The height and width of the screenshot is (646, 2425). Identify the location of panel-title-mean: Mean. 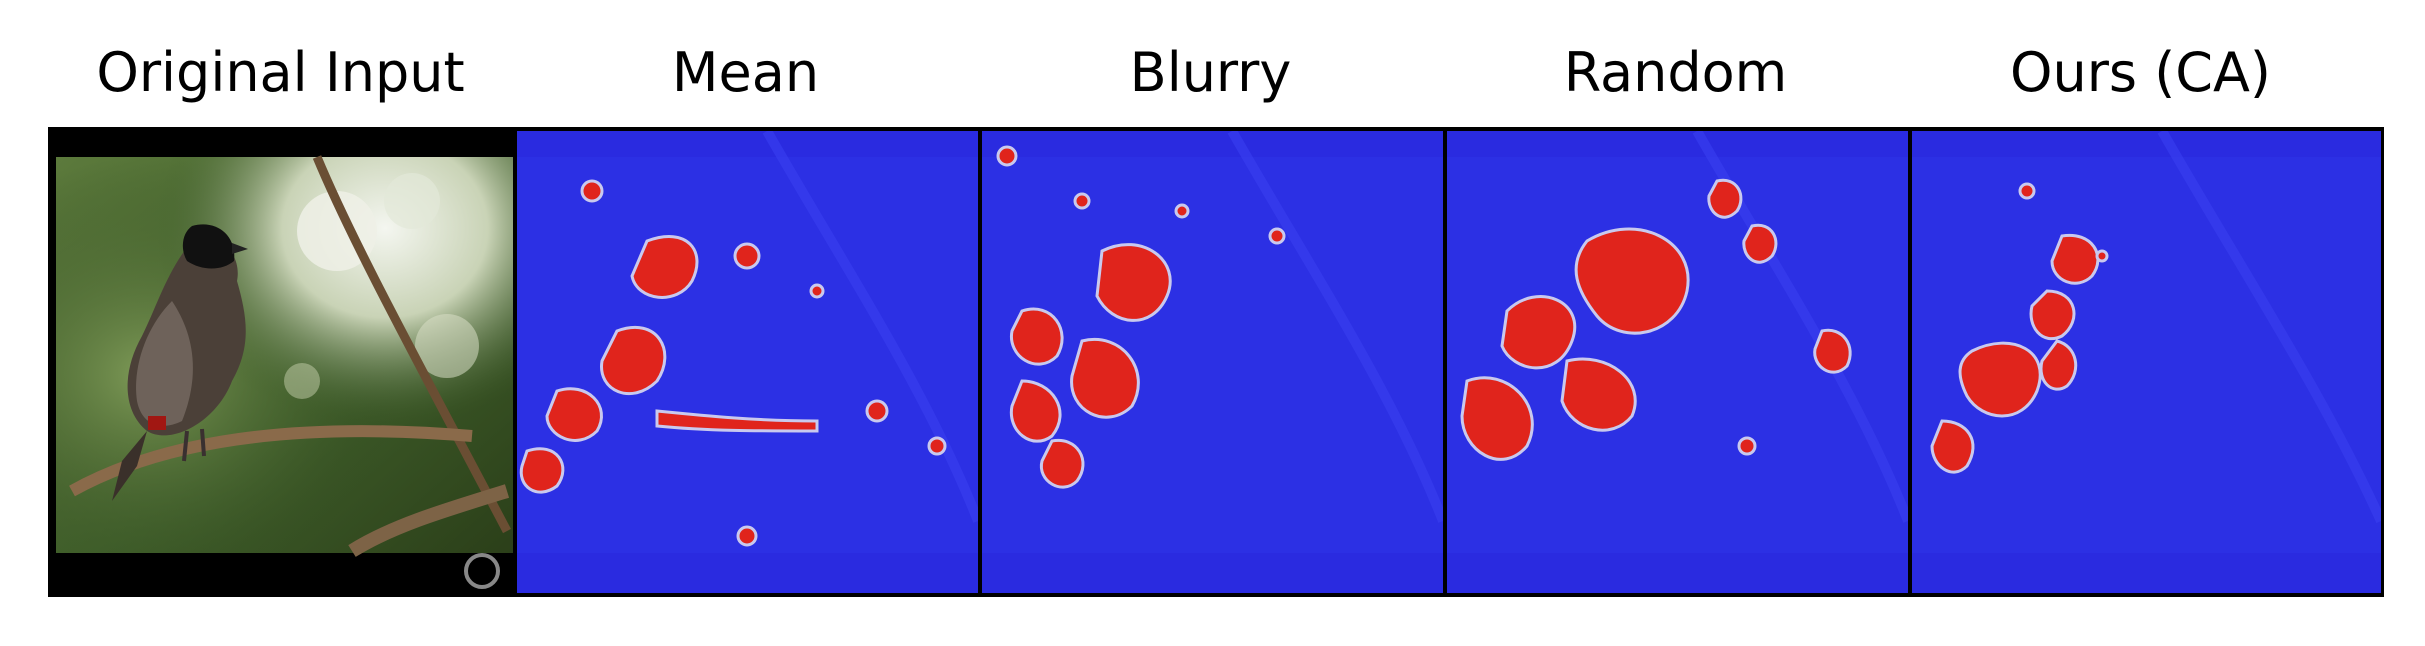
(745, 72).